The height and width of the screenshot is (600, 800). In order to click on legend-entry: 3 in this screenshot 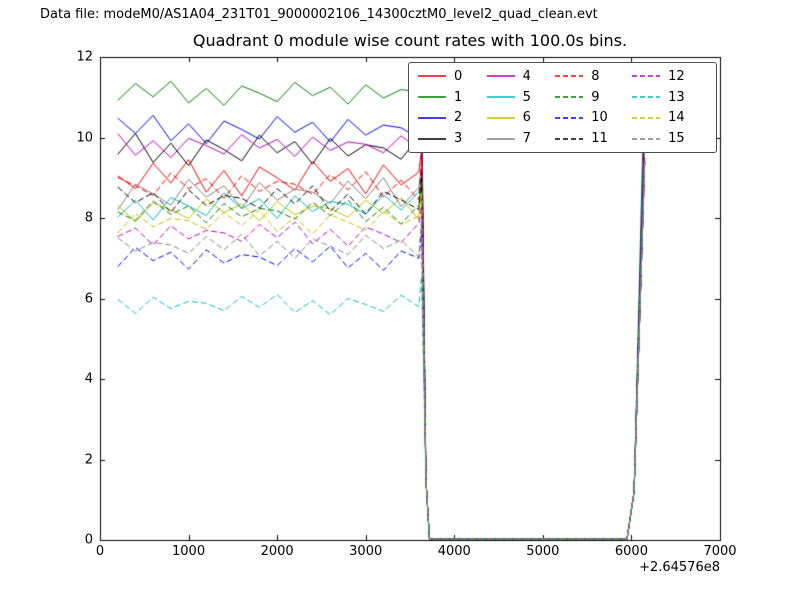, I will do `click(451, 138)`.